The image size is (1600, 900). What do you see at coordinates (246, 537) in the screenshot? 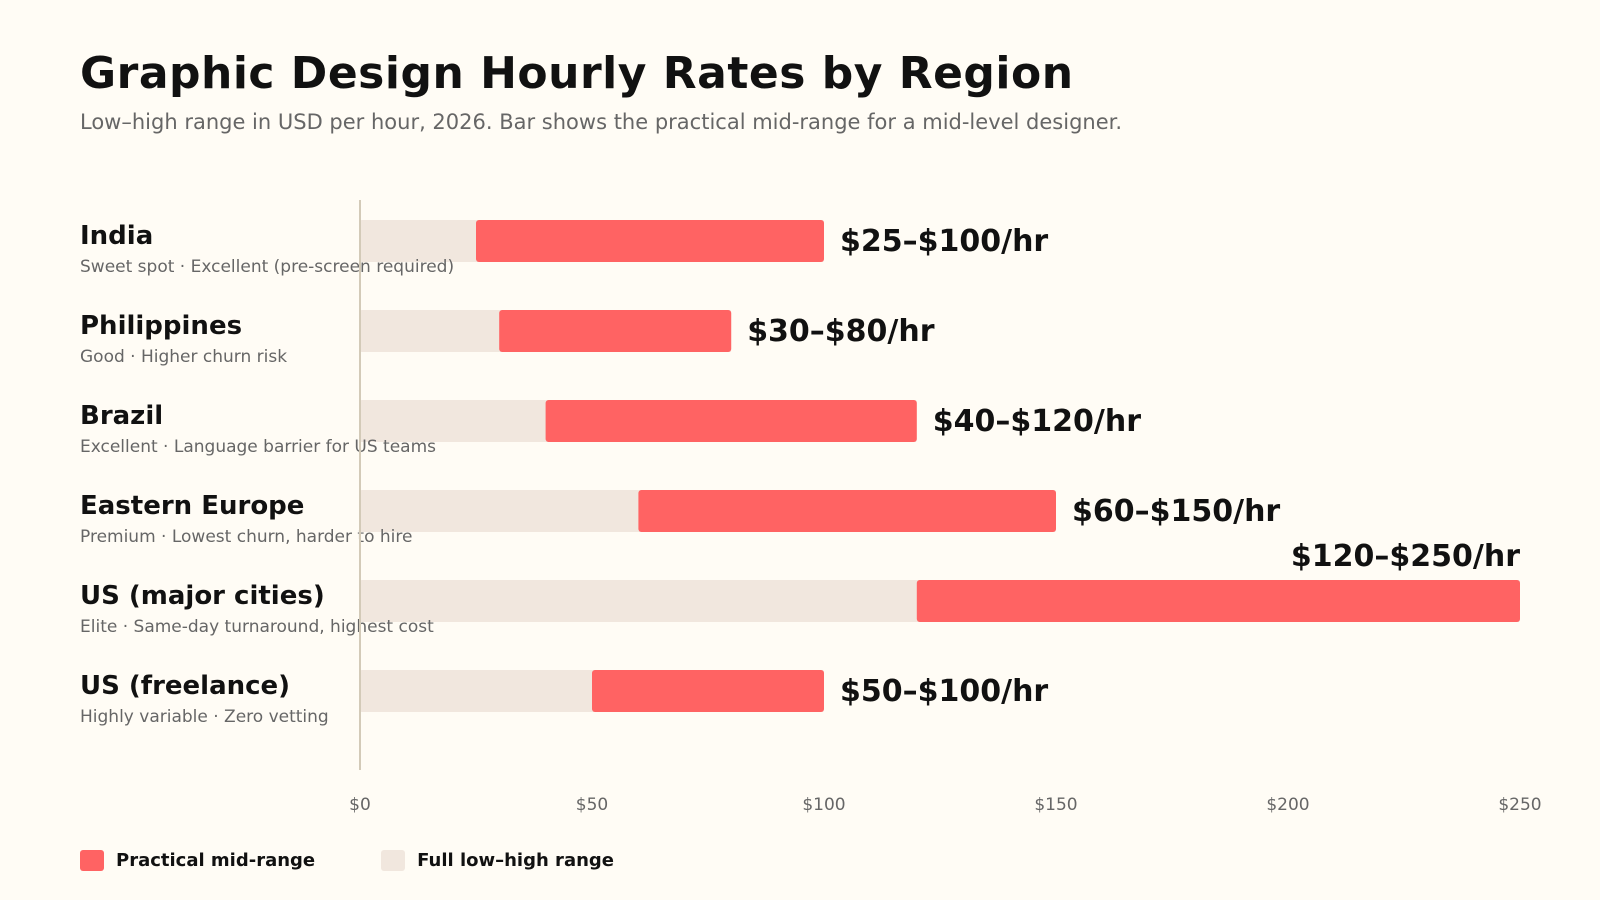
I see `region-note: Premium · Lowest churn, harder to hire` at bounding box center [246, 537].